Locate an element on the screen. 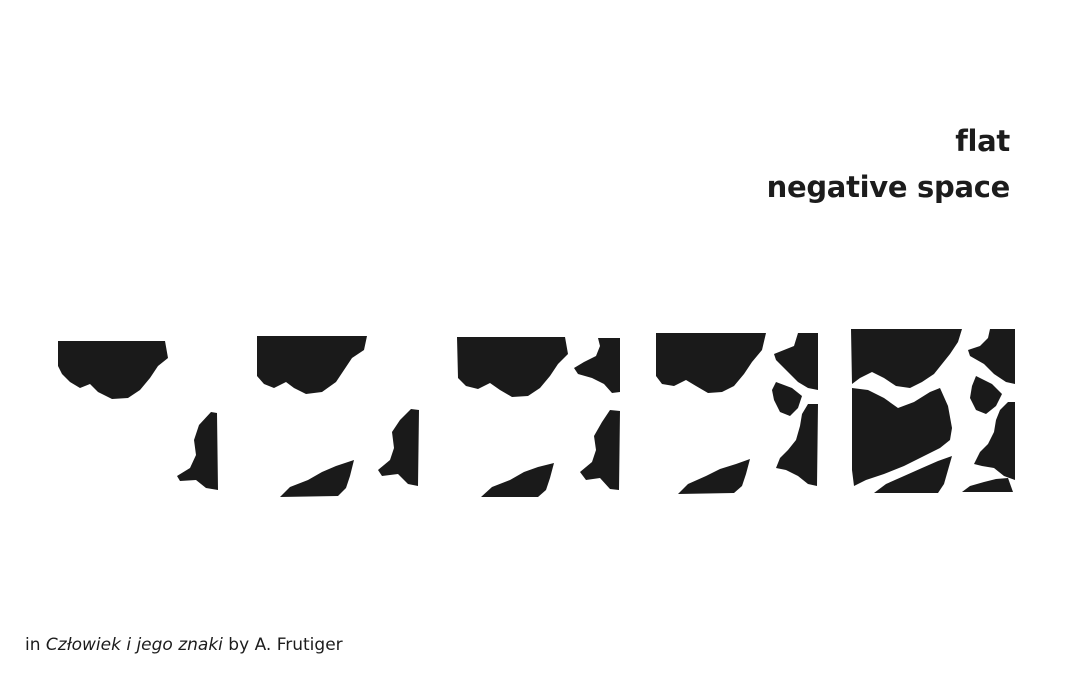 Image resolution: width=1080 pixels, height=675 pixels. caption-book-title: Człowiek i jego znaki is located at coordinates (134, 645).